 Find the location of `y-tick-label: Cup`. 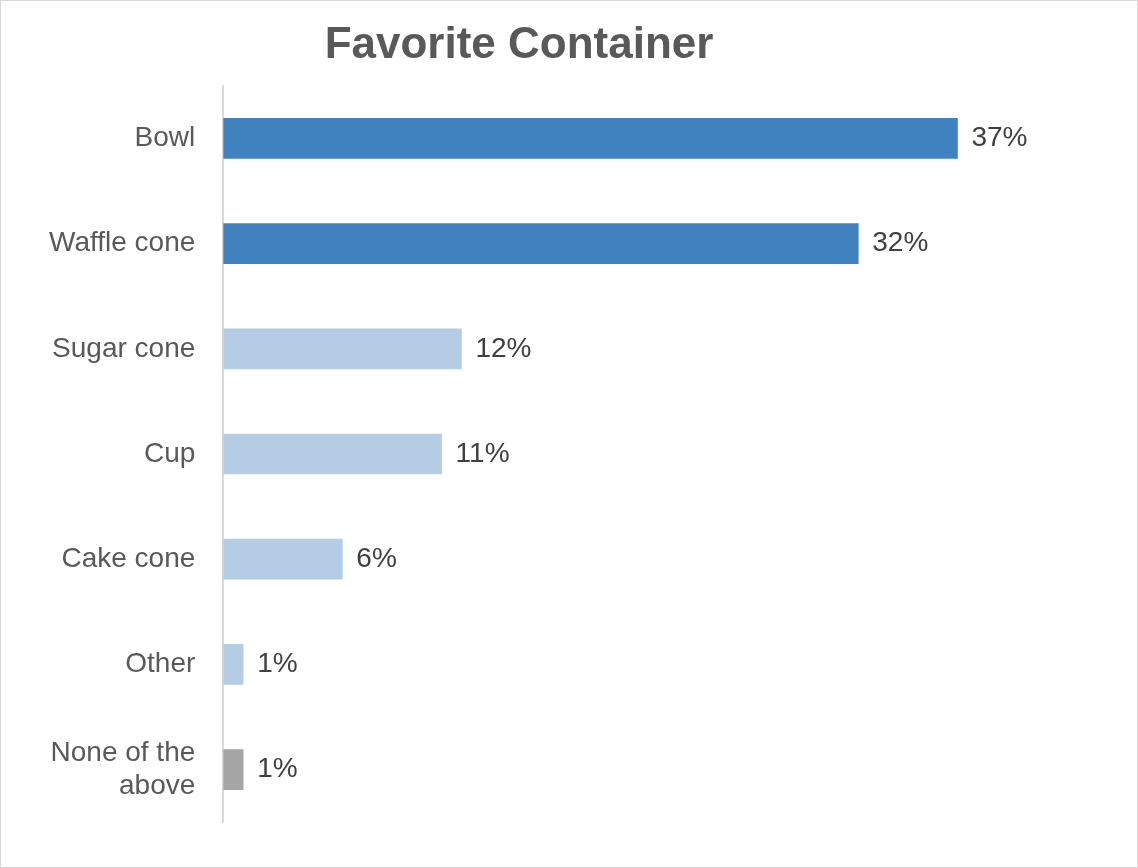

y-tick-label: Cup is located at coordinates (169, 452).